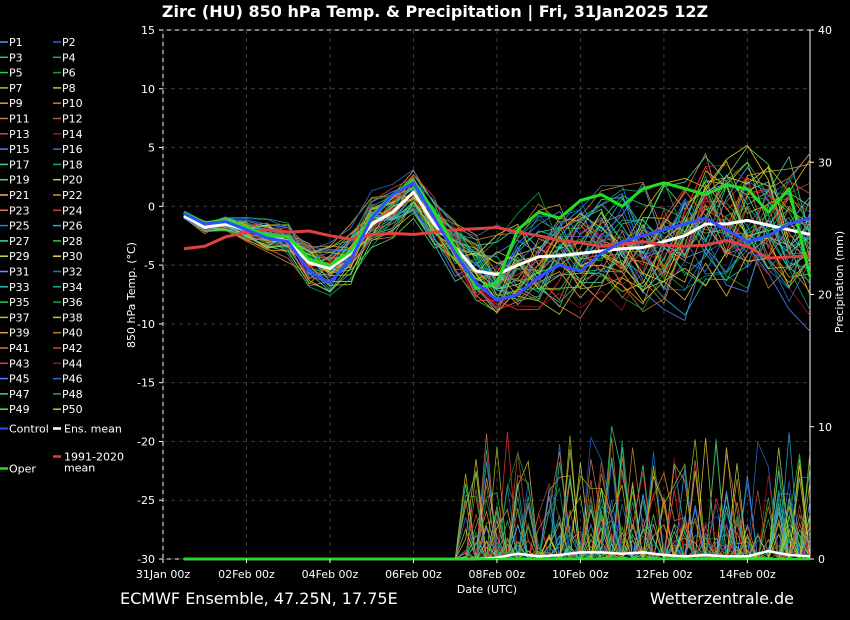  Describe the element at coordinates (72, 302) in the screenshot. I see `legend-entry-p36: P36` at that location.